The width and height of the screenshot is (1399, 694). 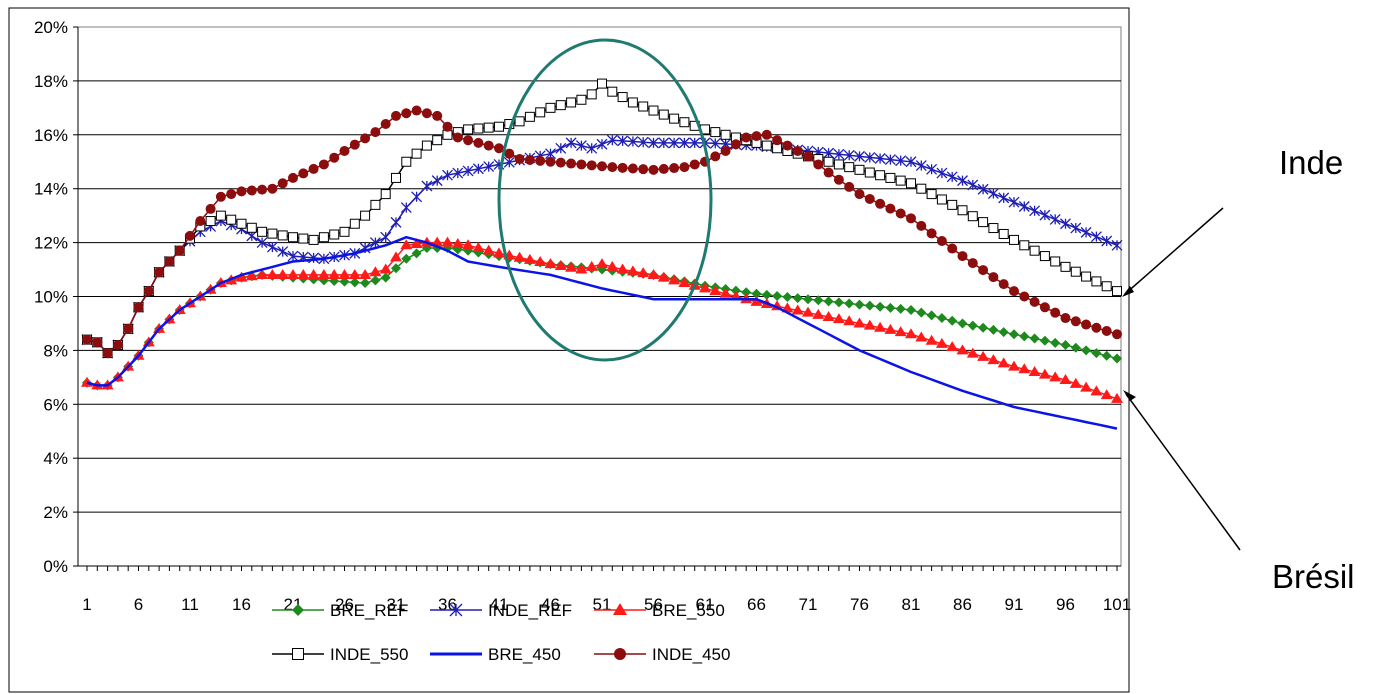 I want to click on x-tick-label: 96, so click(x=1065, y=604).